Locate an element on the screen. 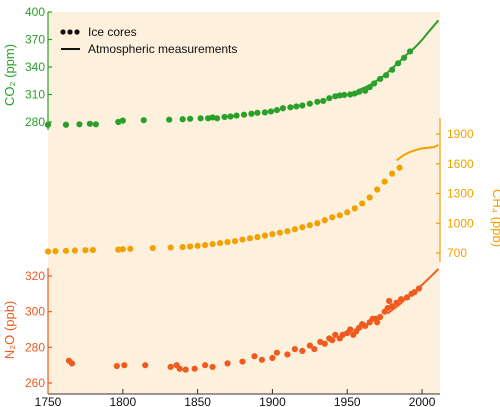 This screenshot has height=407, width=500. ch4-tick-label: 700 is located at coordinates (457, 253).